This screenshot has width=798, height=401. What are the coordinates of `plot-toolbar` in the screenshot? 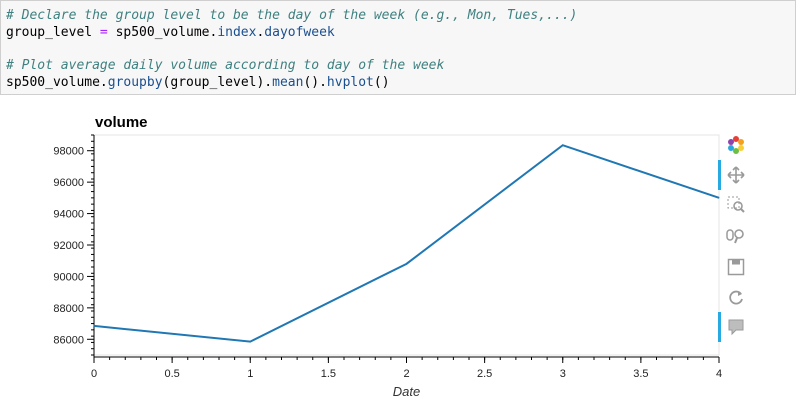 It's located at (734, 237).